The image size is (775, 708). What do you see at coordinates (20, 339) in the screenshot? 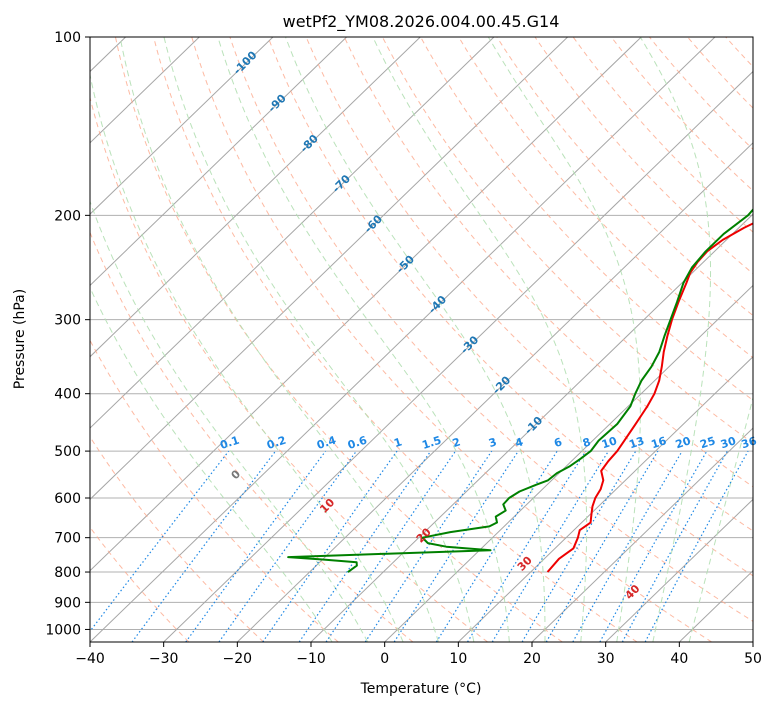
I see `y-axis-label: Pressure (hPa)` at bounding box center [20, 339].